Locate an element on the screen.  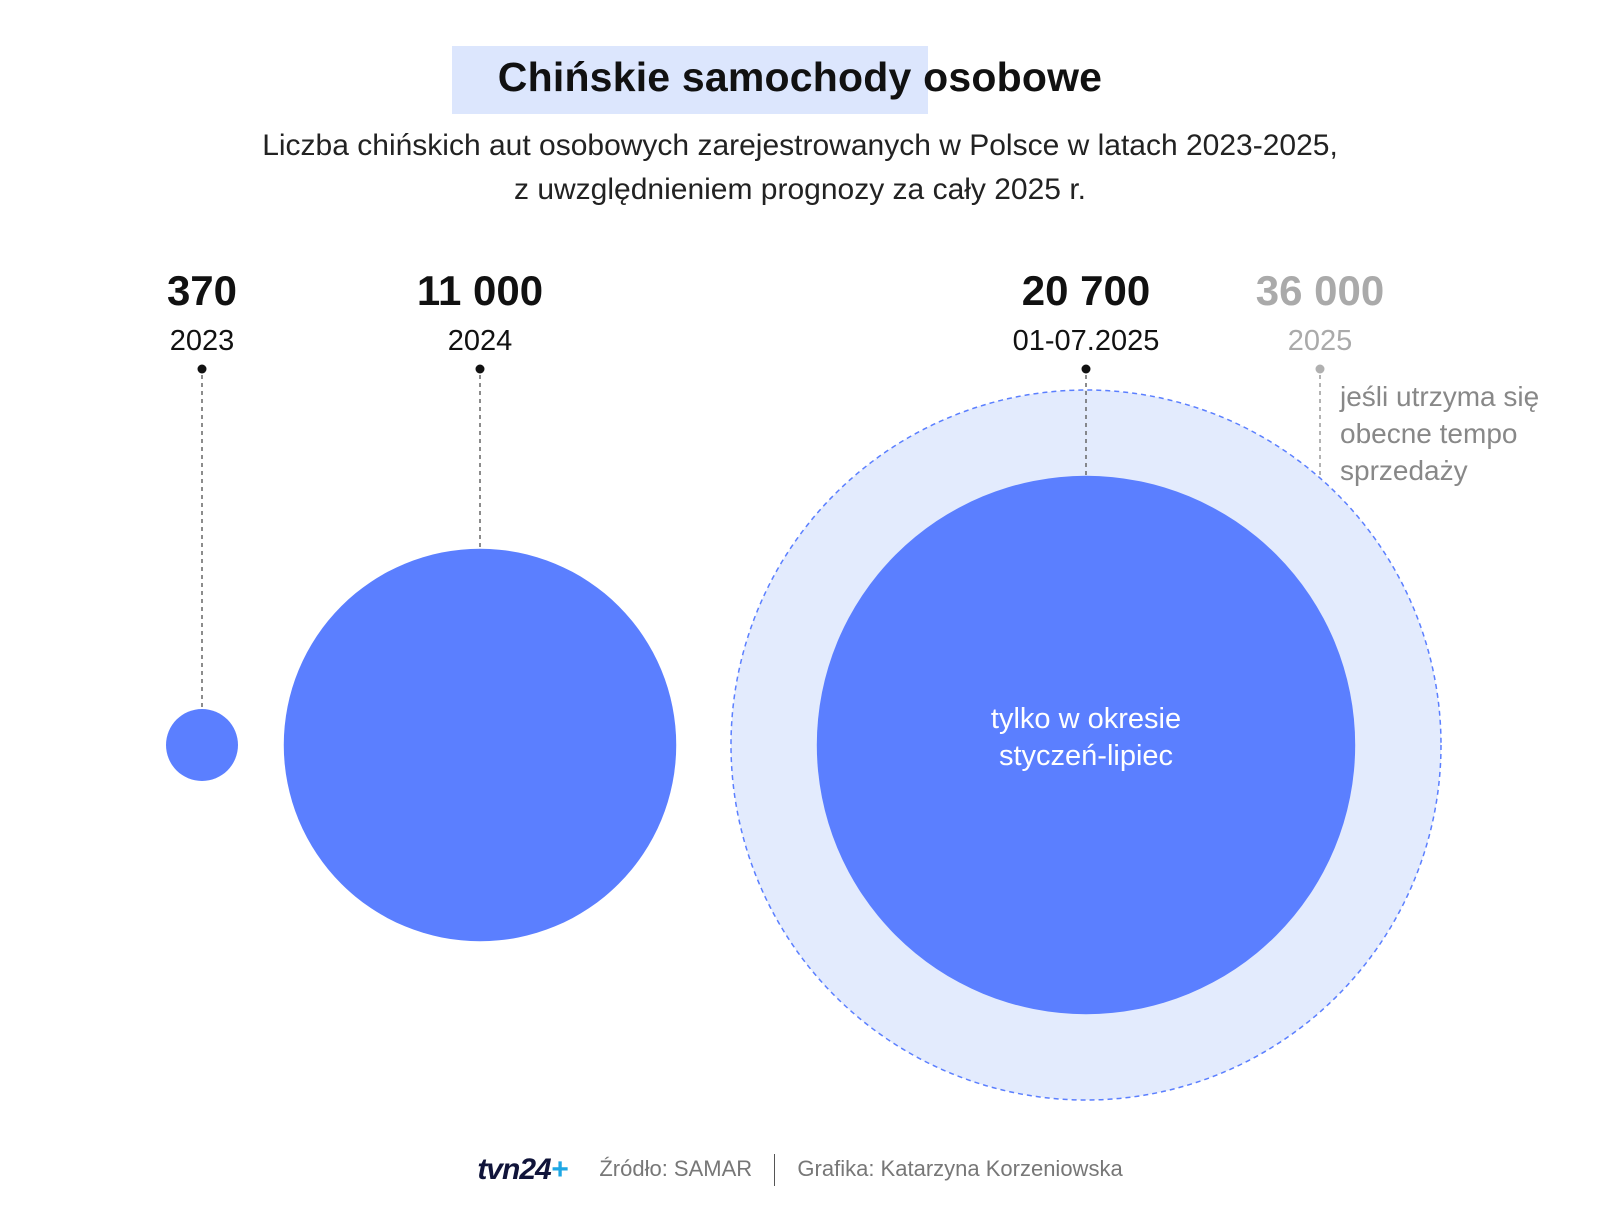
value-label-3: 36 000 is located at coordinates (1320, 290).